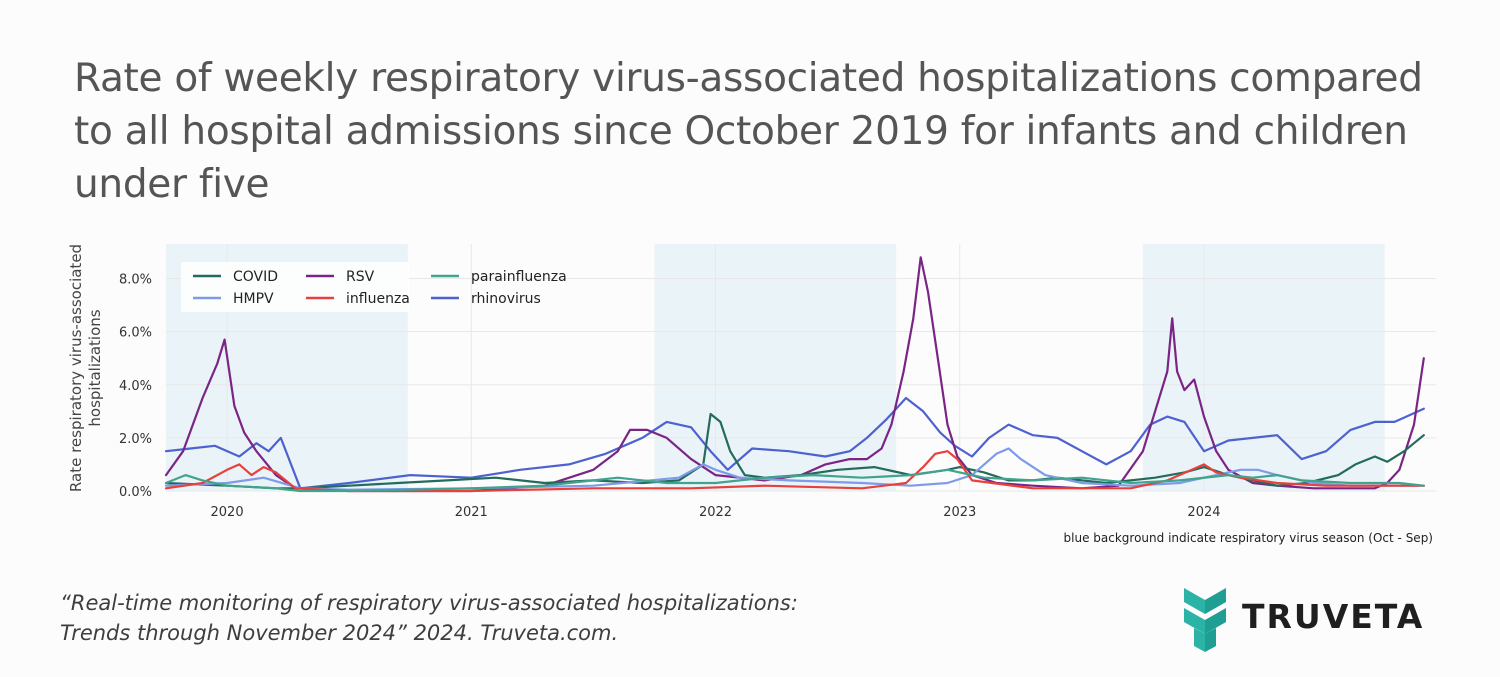 The width and height of the screenshot is (1500, 677). I want to click on brand-name: TRUVETA, so click(1333, 616).